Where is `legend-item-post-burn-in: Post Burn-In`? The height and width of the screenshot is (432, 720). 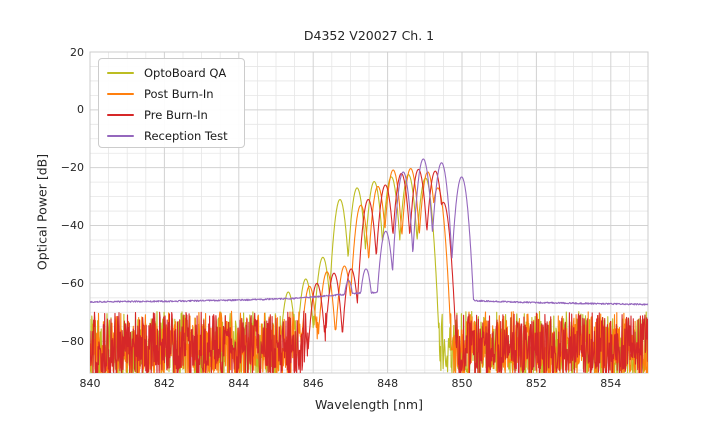
legend-item-post-burn-in: Post Burn-In is located at coordinates (171, 93).